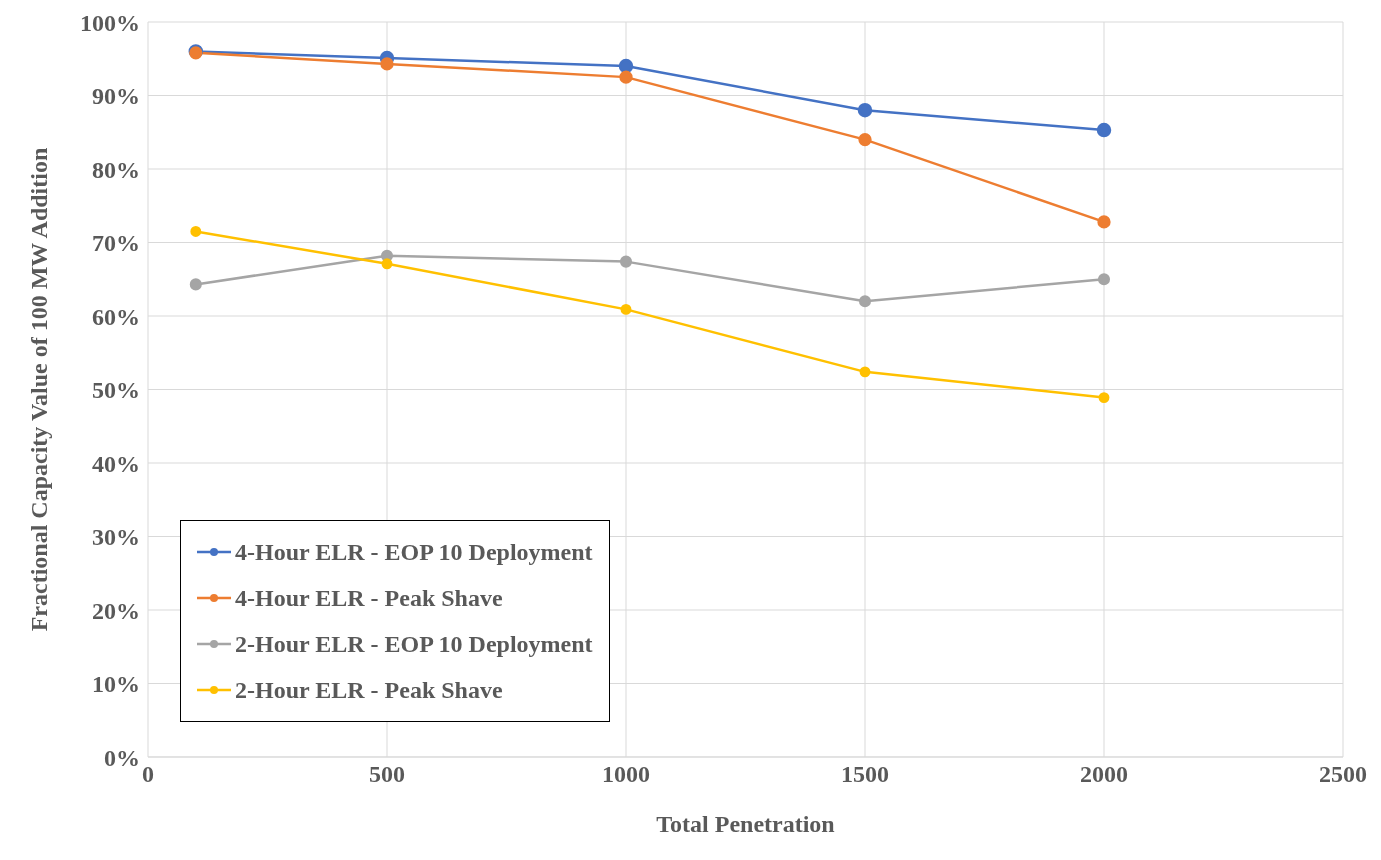 The height and width of the screenshot is (860, 1381). I want to click on y-tick-label: 0%, so click(122, 757).